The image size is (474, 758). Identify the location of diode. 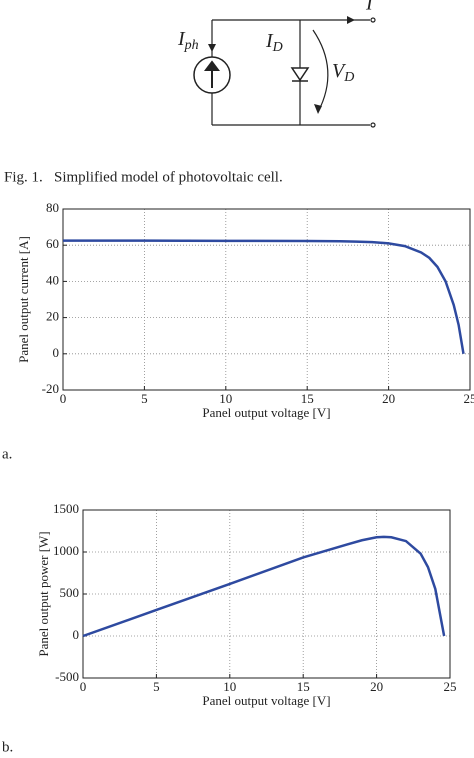
(300, 74).